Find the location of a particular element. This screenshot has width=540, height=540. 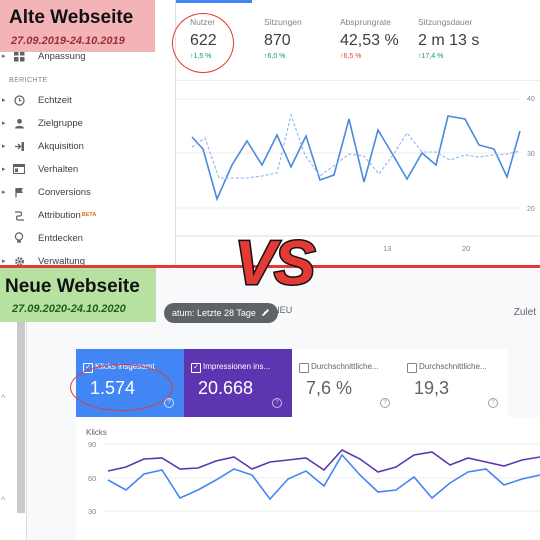

sidebar-item-conversions: ▸ Conversions is located at coordinates (87, 192).